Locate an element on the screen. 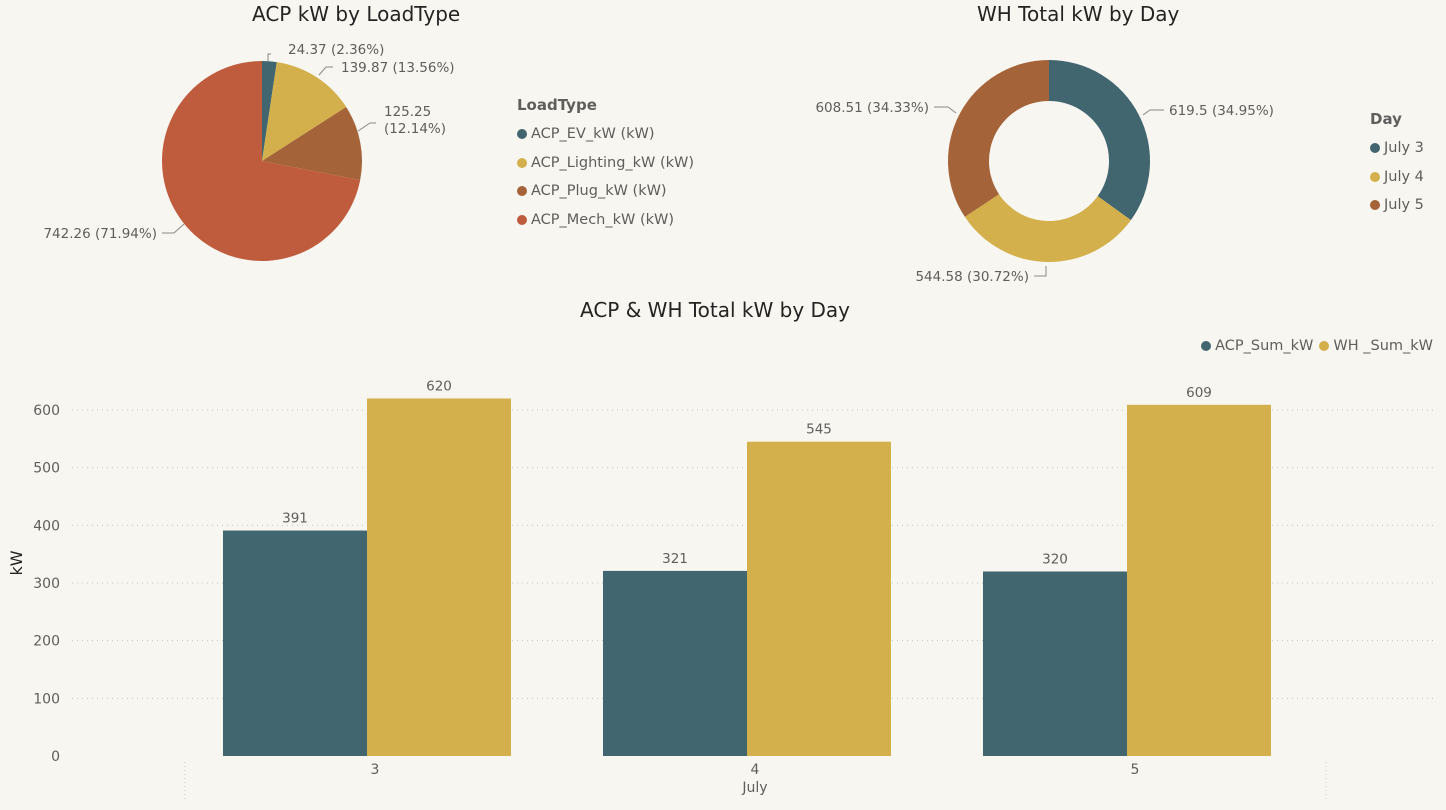  donut-legend-title: Day is located at coordinates (1386, 119).